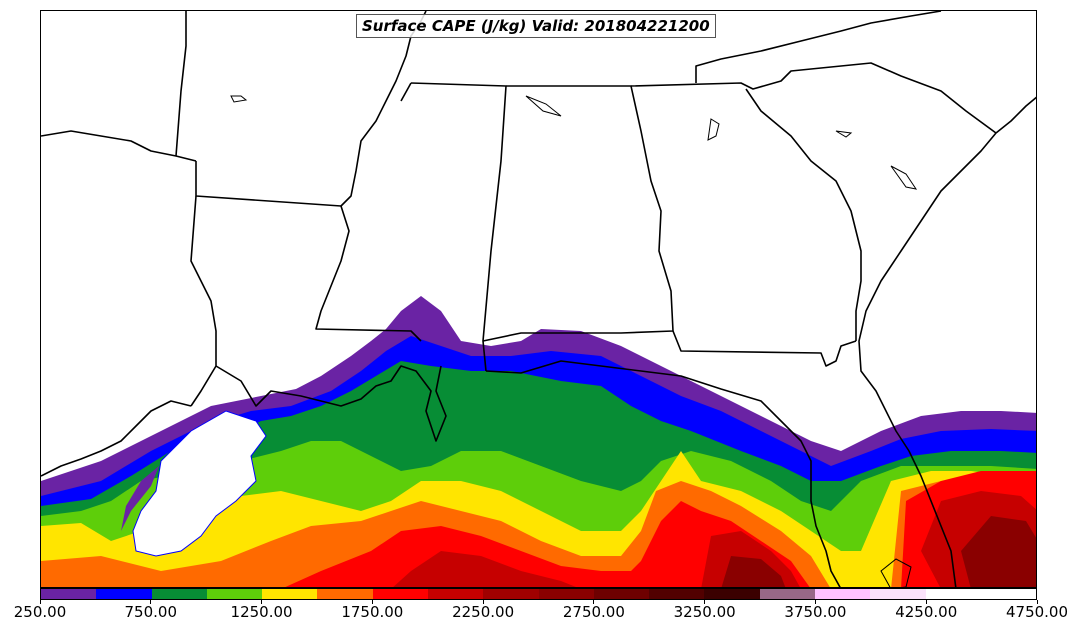 The width and height of the screenshot is (1081, 633). What do you see at coordinates (199, 483) in the screenshot?
I see `cape-low-pocket` at bounding box center [199, 483].